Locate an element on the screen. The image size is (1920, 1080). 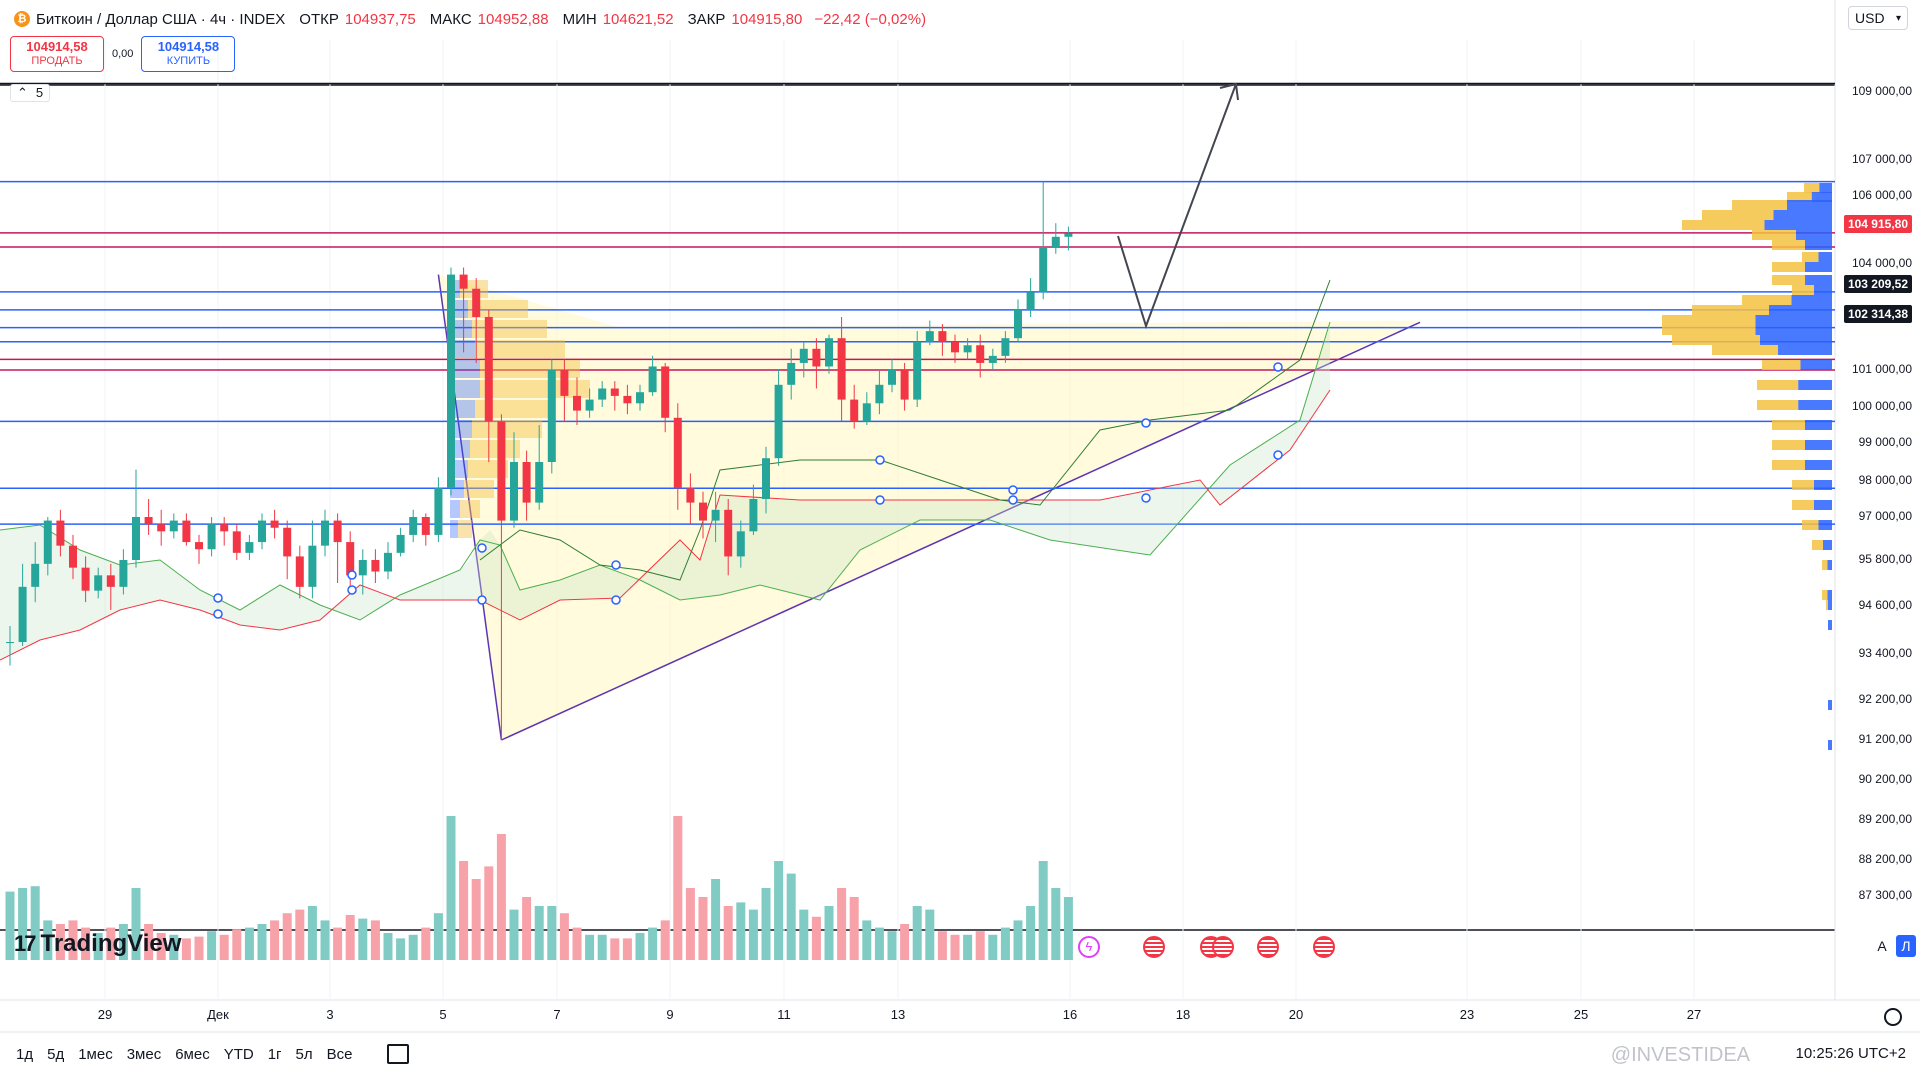
range-1y: 1г is located at coordinates (274, 1054).